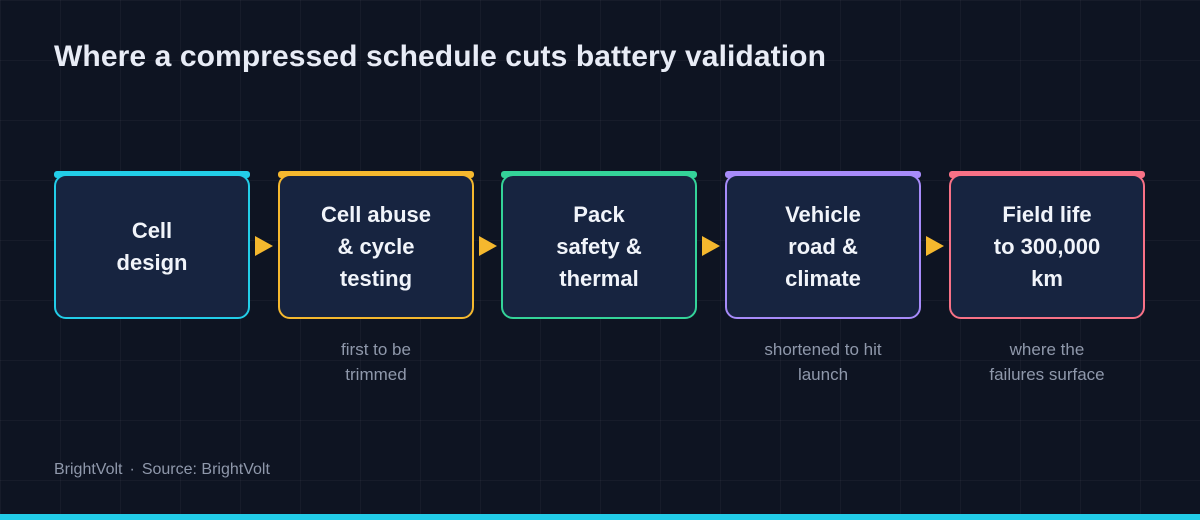 This screenshot has width=1200, height=520. What do you see at coordinates (205, 469) in the screenshot?
I see `footer-source: Source: BrightVolt` at bounding box center [205, 469].